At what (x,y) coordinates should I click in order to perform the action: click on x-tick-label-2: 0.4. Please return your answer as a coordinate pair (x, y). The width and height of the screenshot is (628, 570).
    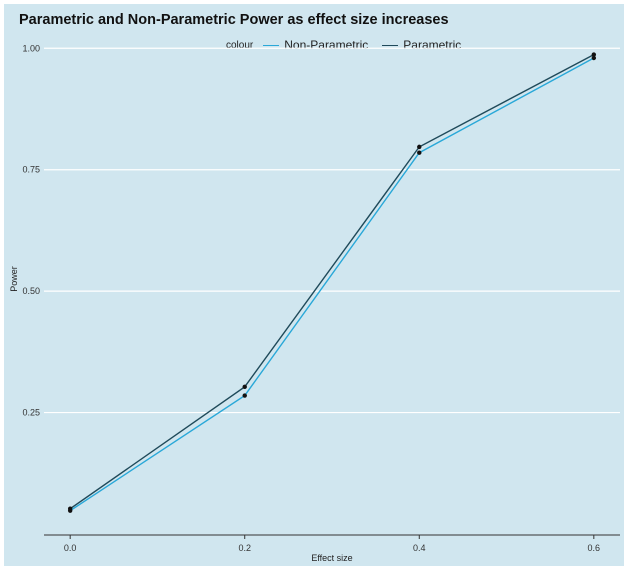
    Looking at the image, I should click on (419, 548).